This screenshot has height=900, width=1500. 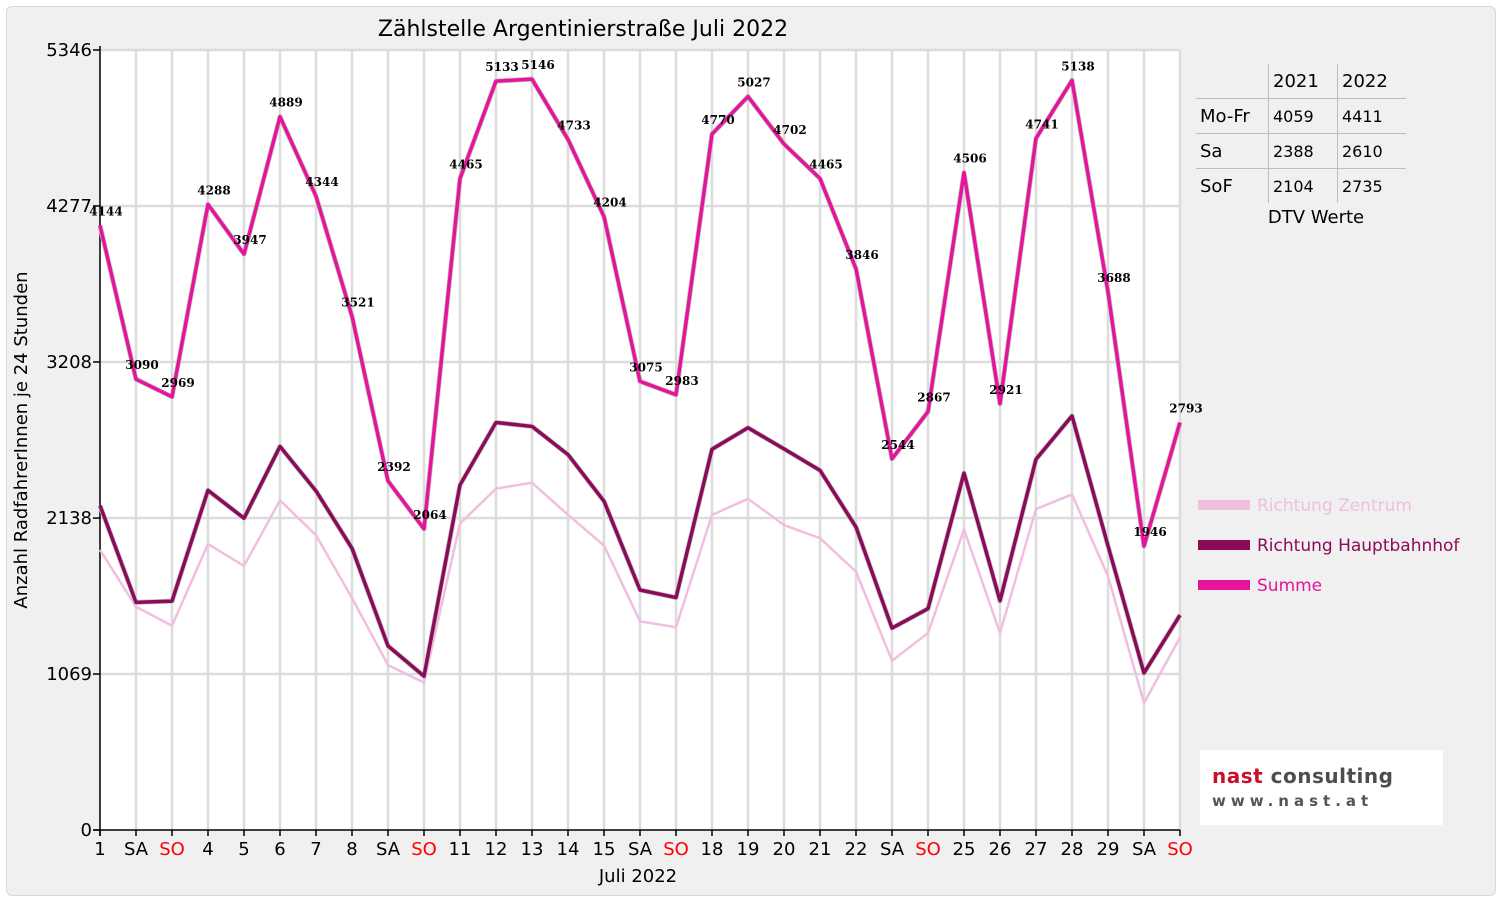 I want to click on dtv-header-2022: 2022, so click(x=1371, y=81).